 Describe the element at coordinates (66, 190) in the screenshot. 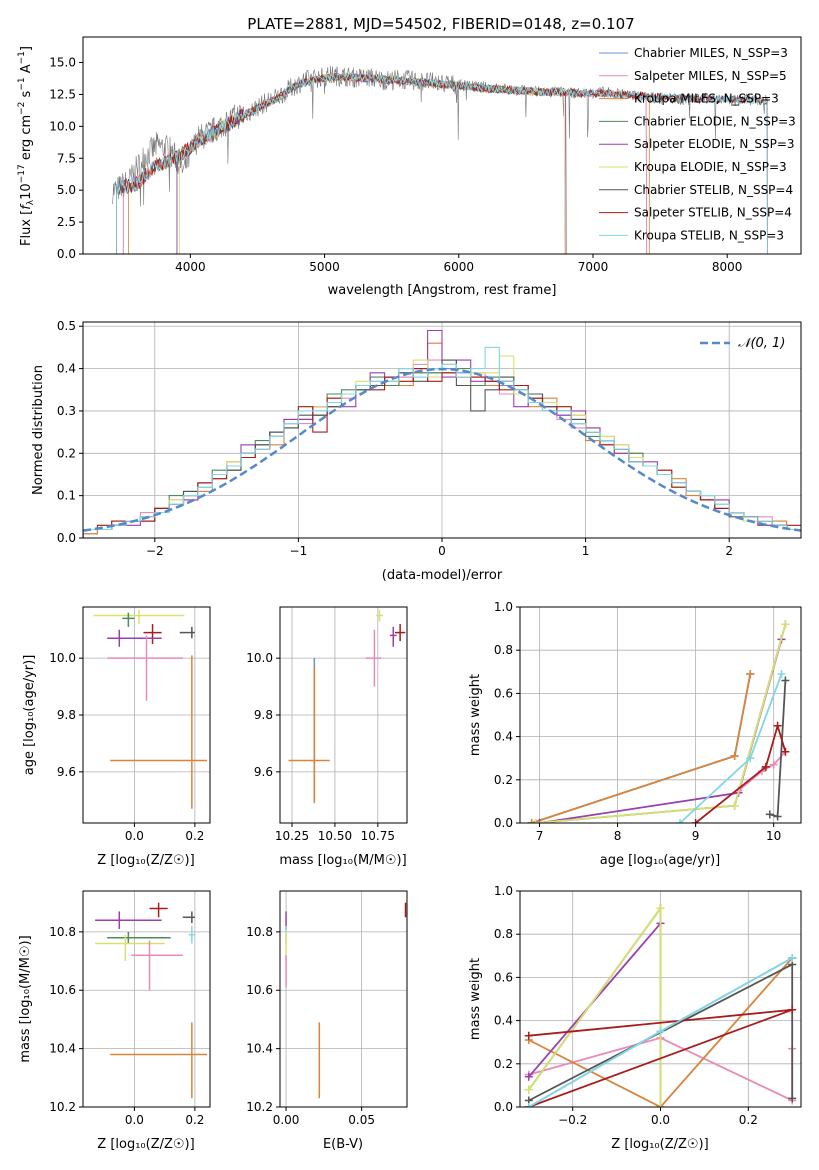

I see `y-tick-label: 5.0` at that location.